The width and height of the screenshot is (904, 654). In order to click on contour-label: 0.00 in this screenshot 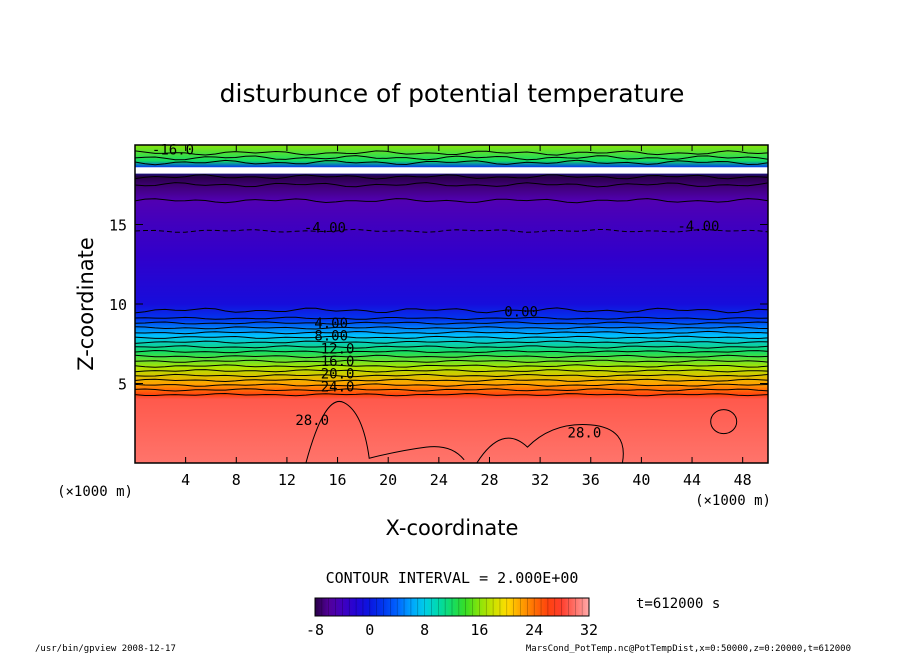, I will do `click(521, 313)`.